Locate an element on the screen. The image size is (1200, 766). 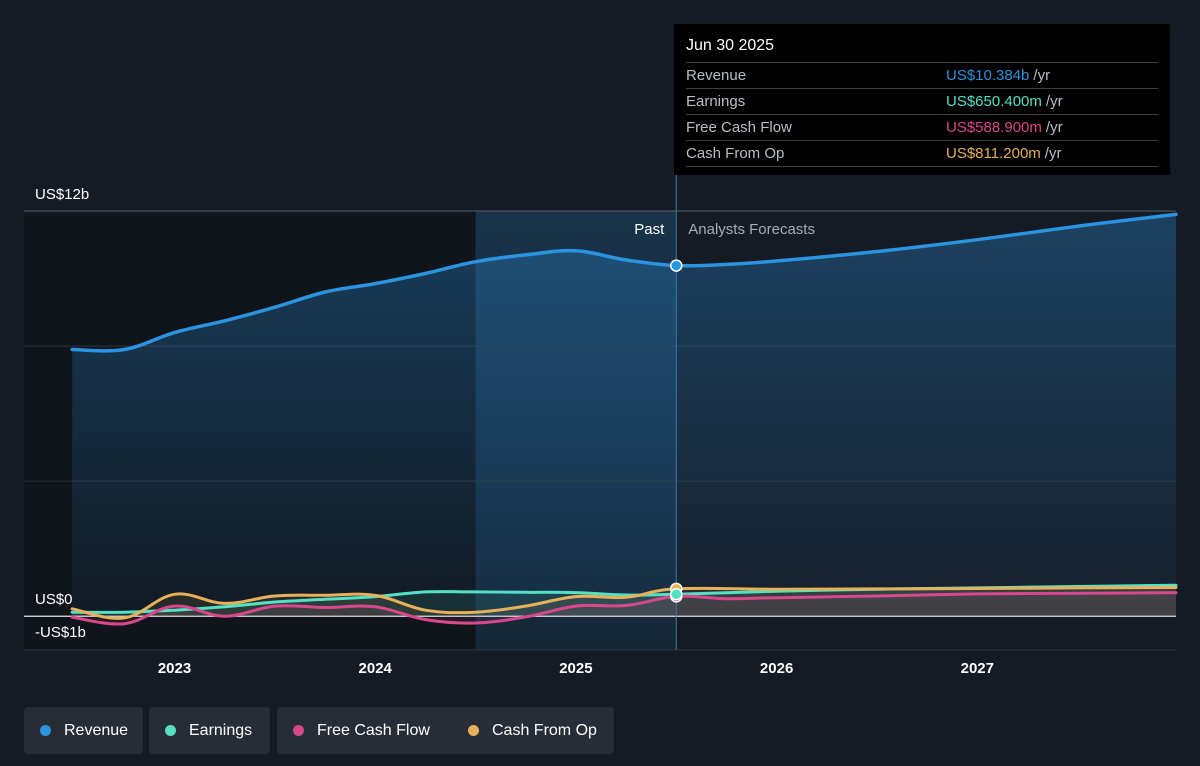
tooltip-row-value: US$10.384b/yr is located at coordinates (998, 75).